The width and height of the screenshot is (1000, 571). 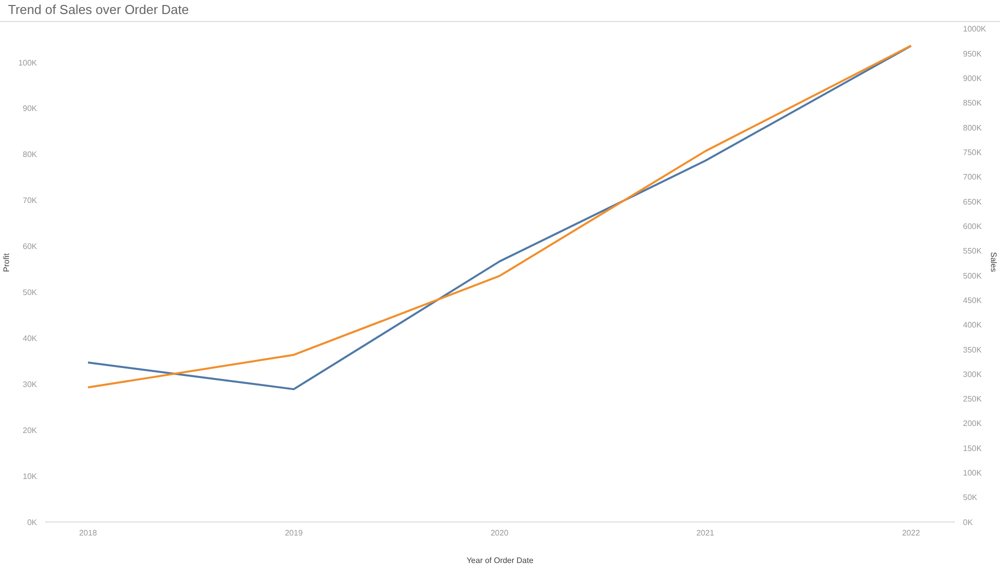 What do you see at coordinates (968, 522) in the screenshot?
I see `y2-tick-label: 0K` at bounding box center [968, 522].